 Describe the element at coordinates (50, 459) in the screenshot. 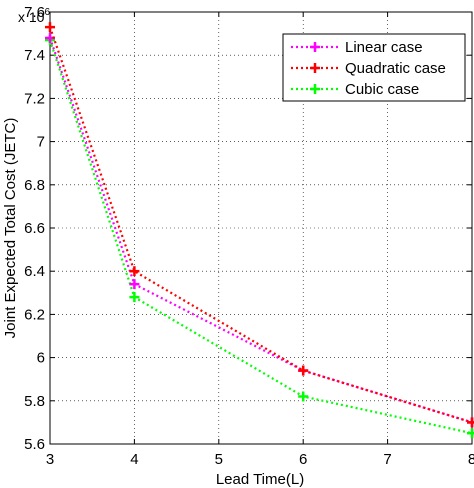

I see `x-tick-label: 3` at that location.